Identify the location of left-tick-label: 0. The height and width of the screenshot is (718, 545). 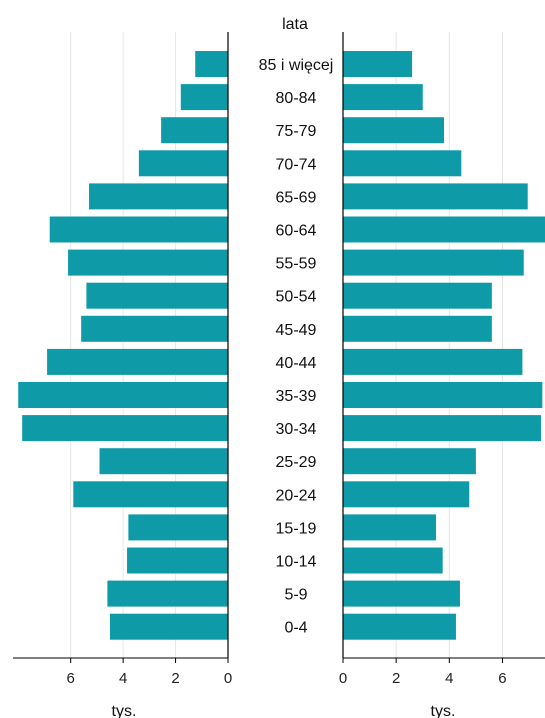
(228, 678).